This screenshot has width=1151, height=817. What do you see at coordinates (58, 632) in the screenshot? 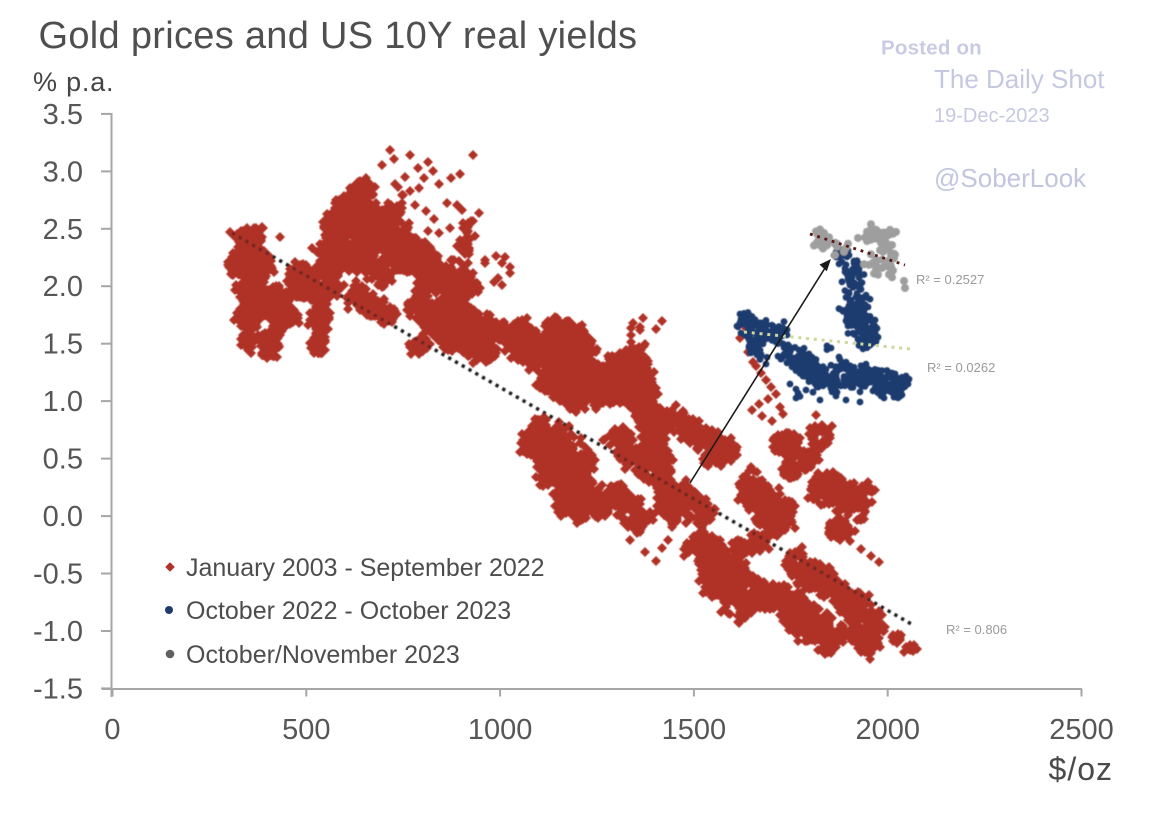
I see `svg-text: -1.0` at bounding box center [58, 632].